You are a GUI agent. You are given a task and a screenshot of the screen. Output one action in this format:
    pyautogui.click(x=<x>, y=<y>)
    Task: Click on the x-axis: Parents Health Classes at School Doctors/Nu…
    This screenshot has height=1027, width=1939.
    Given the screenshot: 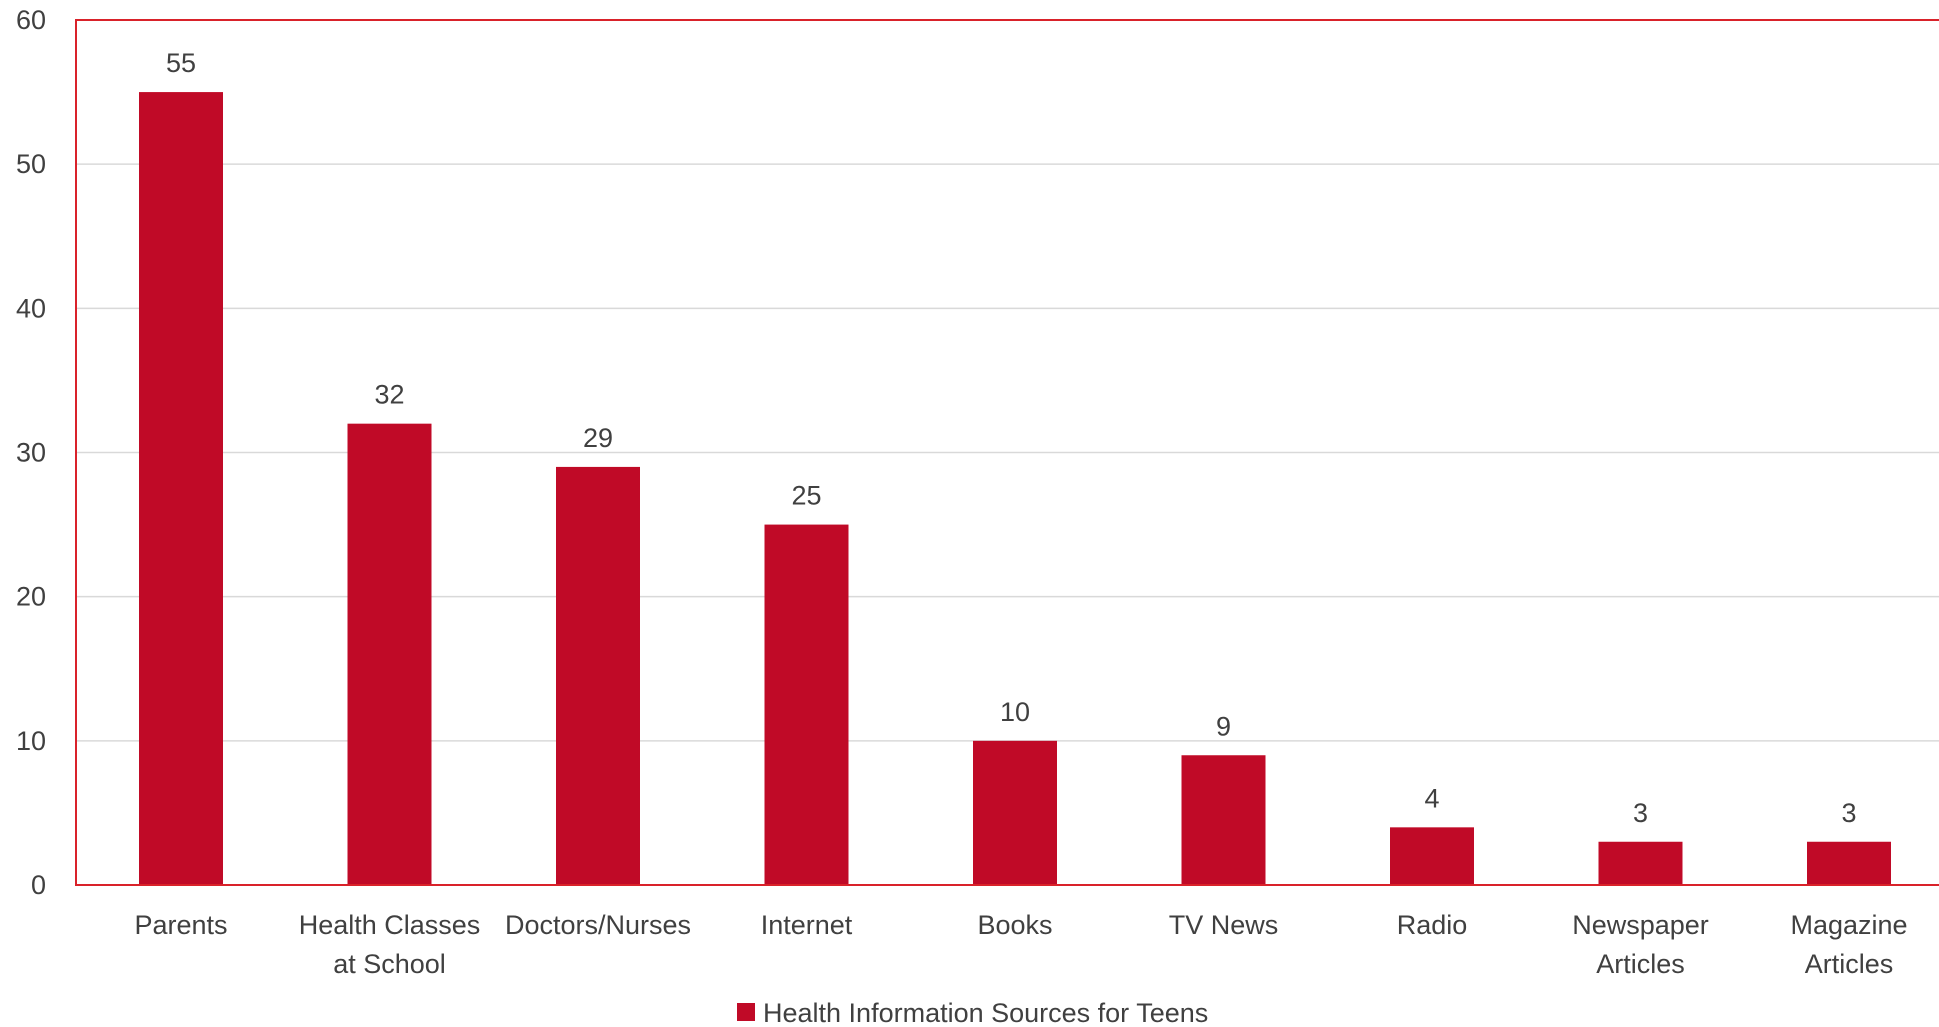 What is the action you would take?
    pyautogui.click(x=1020, y=944)
    